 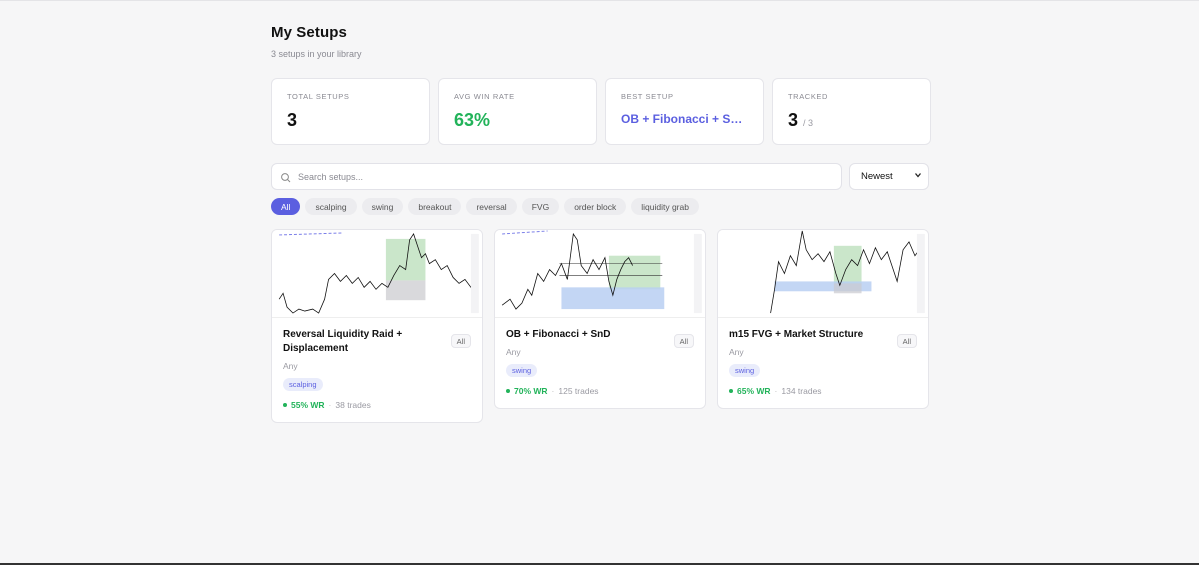 What do you see at coordinates (918, 176) in the screenshot?
I see `chevron-down-icon` at bounding box center [918, 176].